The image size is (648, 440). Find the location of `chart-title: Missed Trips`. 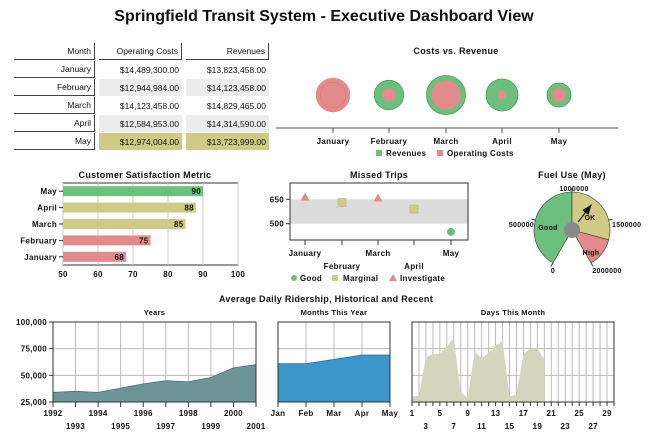

chart-title: Missed Trips is located at coordinates (379, 175).